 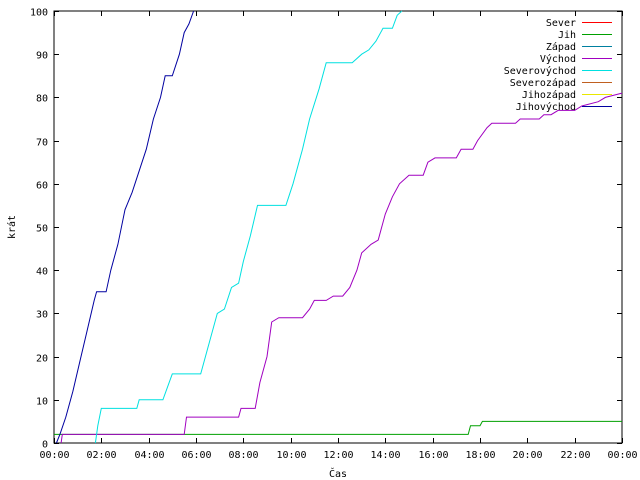 I want to click on x-tick-label: 18:00, so click(x=480, y=455).